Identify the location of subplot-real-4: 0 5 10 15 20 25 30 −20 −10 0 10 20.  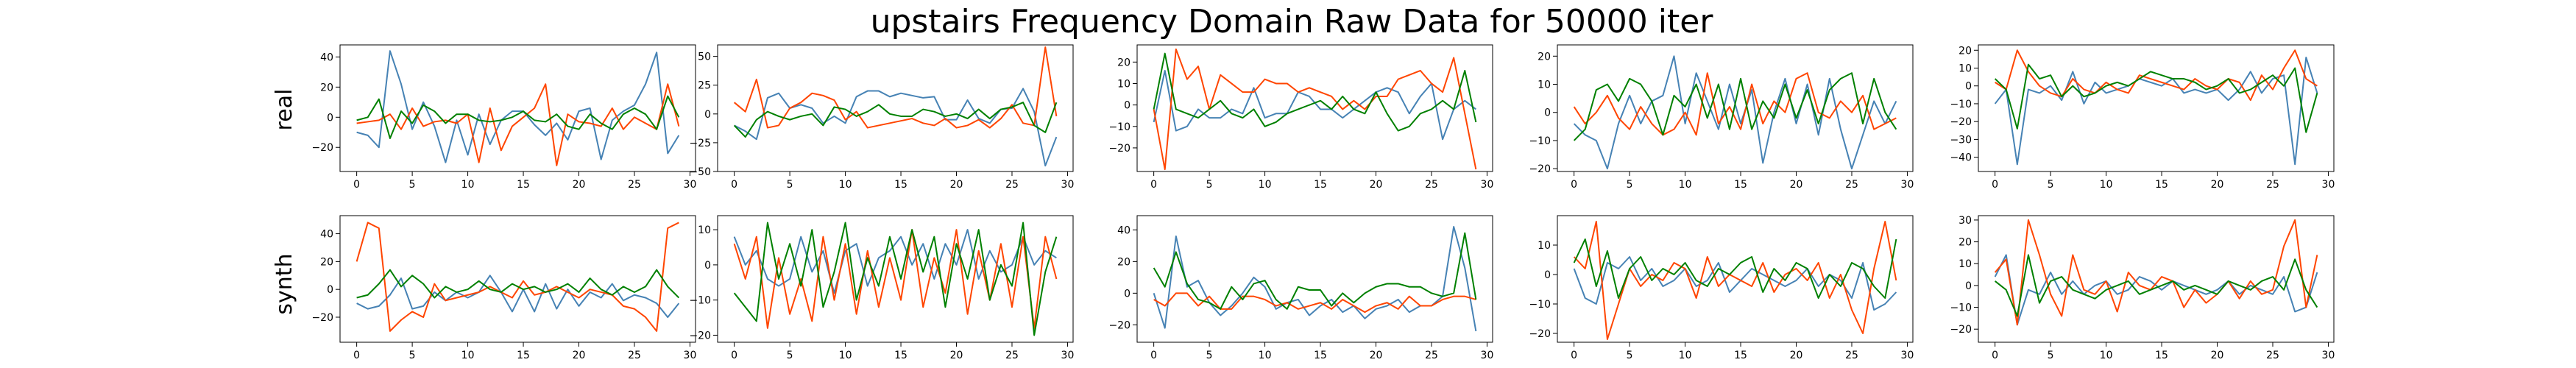
(1721, 117).